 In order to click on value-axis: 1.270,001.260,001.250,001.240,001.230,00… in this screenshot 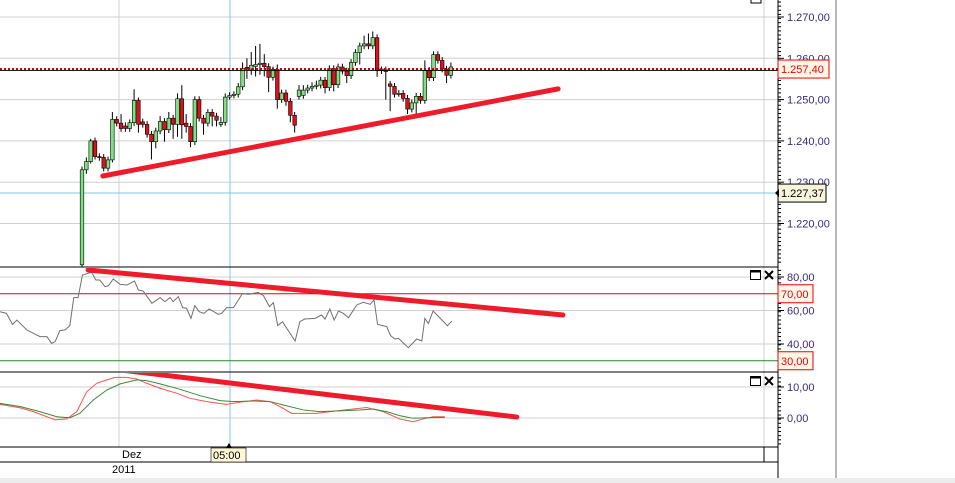, I will do `click(802, 223)`.